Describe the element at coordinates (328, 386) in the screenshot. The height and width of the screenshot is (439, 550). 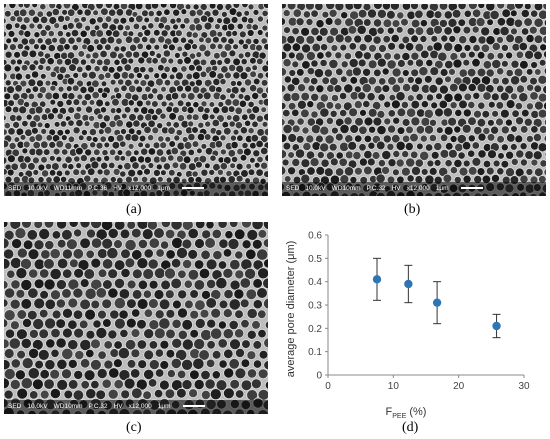
I see `x-tick-label: 0` at that location.